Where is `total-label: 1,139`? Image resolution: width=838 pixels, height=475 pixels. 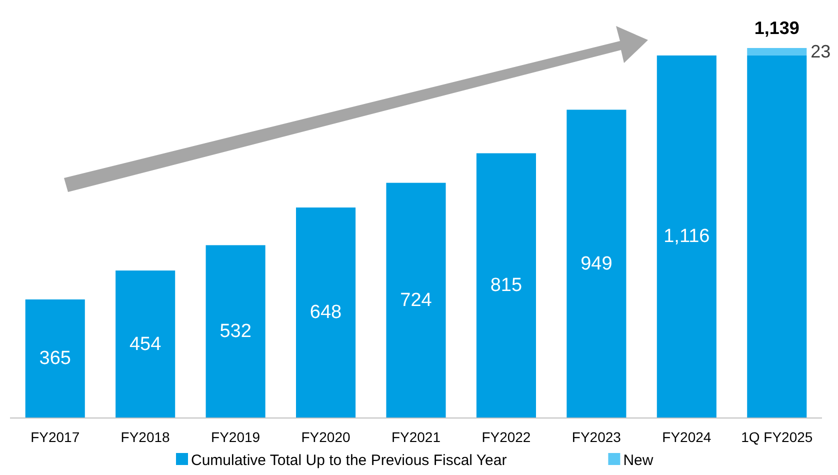
total-label: 1,139 is located at coordinates (777, 28).